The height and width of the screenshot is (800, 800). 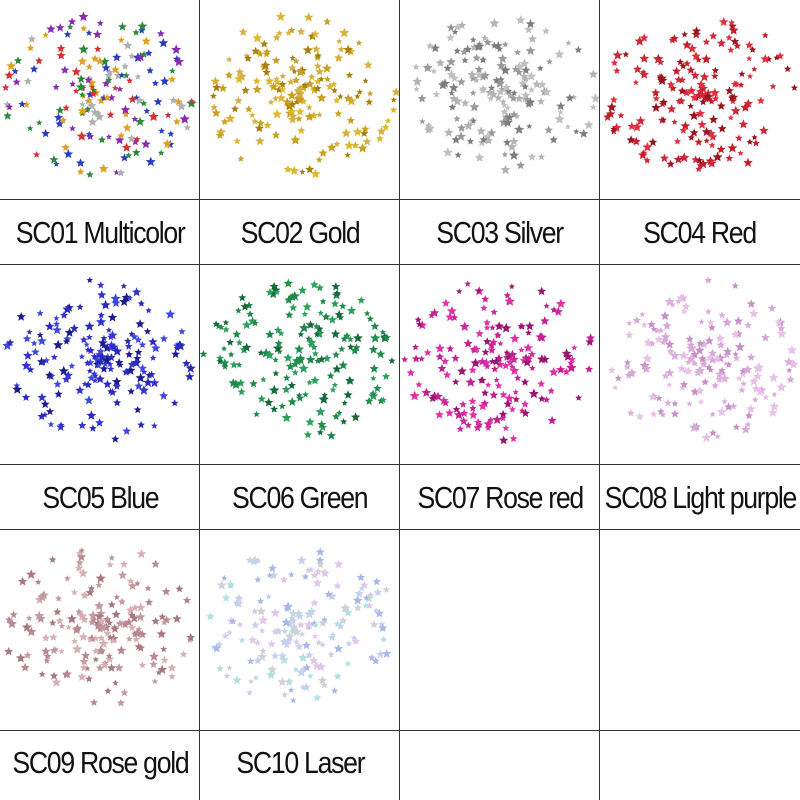 What do you see at coordinates (100, 497) in the screenshot?
I see `swatch-label-5: SC05 Blue` at bounding box center [100, 497].